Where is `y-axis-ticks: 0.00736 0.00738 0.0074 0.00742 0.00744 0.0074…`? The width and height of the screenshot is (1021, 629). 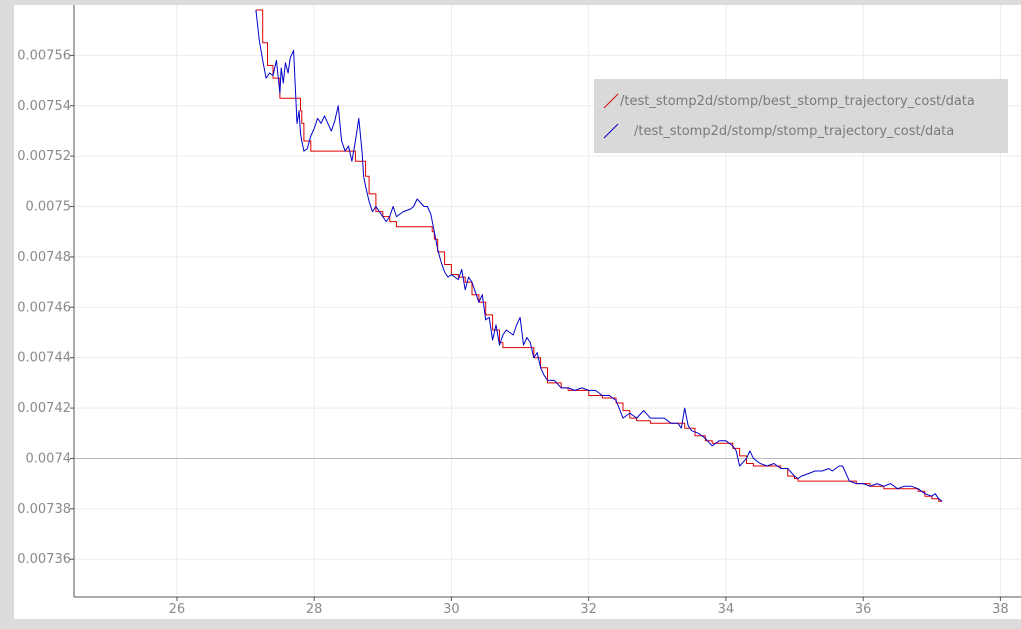 y-axis-ticks: 0.00736 0.00738 0.0074 0.00742 0.00744 0.0074… is located at coordinates (45, 307).